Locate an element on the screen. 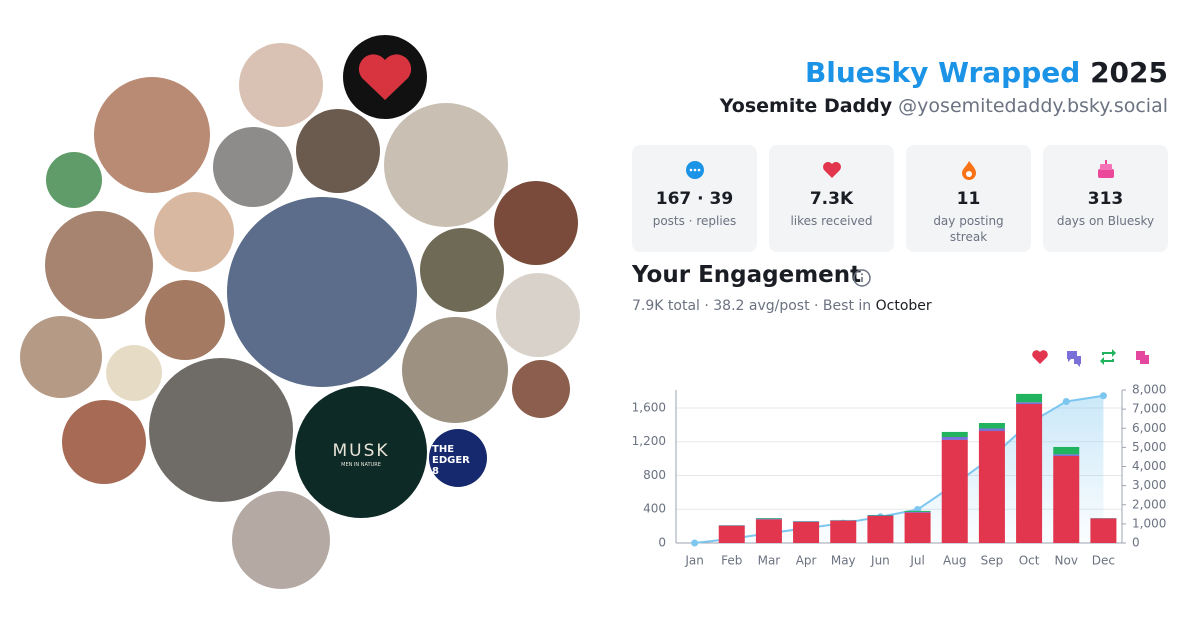 The width and height of the screenshot is (1200, 630). stat-label: days on Bluesky is located at coordinates (1105, 221).